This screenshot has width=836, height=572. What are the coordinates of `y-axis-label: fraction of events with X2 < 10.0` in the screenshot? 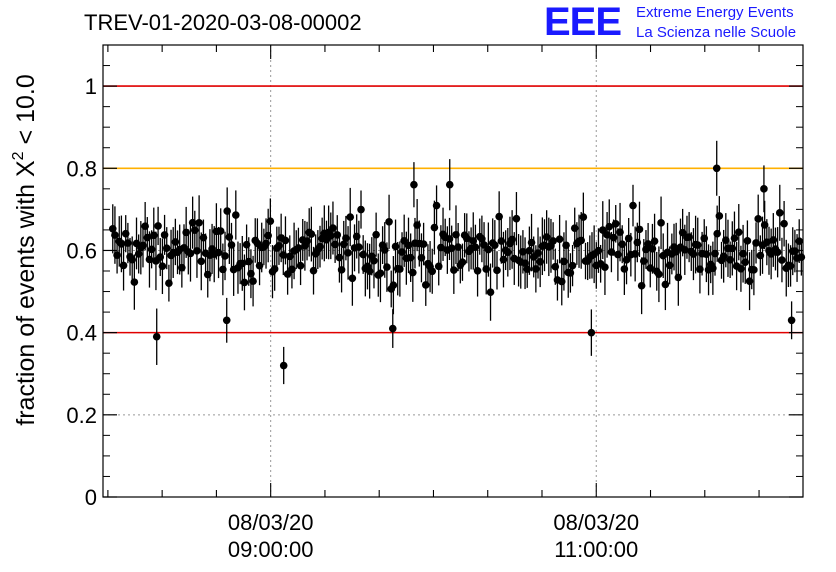 It's located at (25, 249).